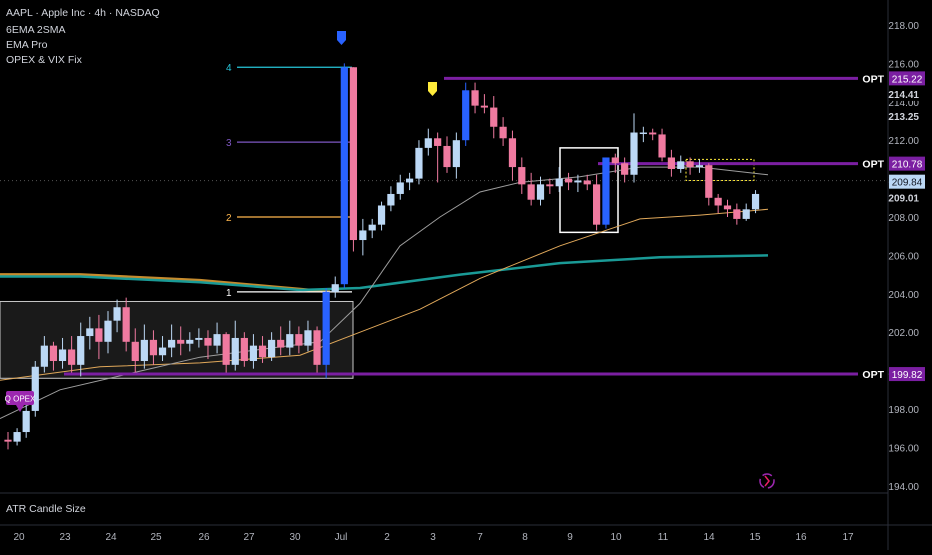 The height and width of the screenshot is (555, 932). Describe the element at coordinates (177, 339) in the screenshot. I see `consolidation-box` at that location.